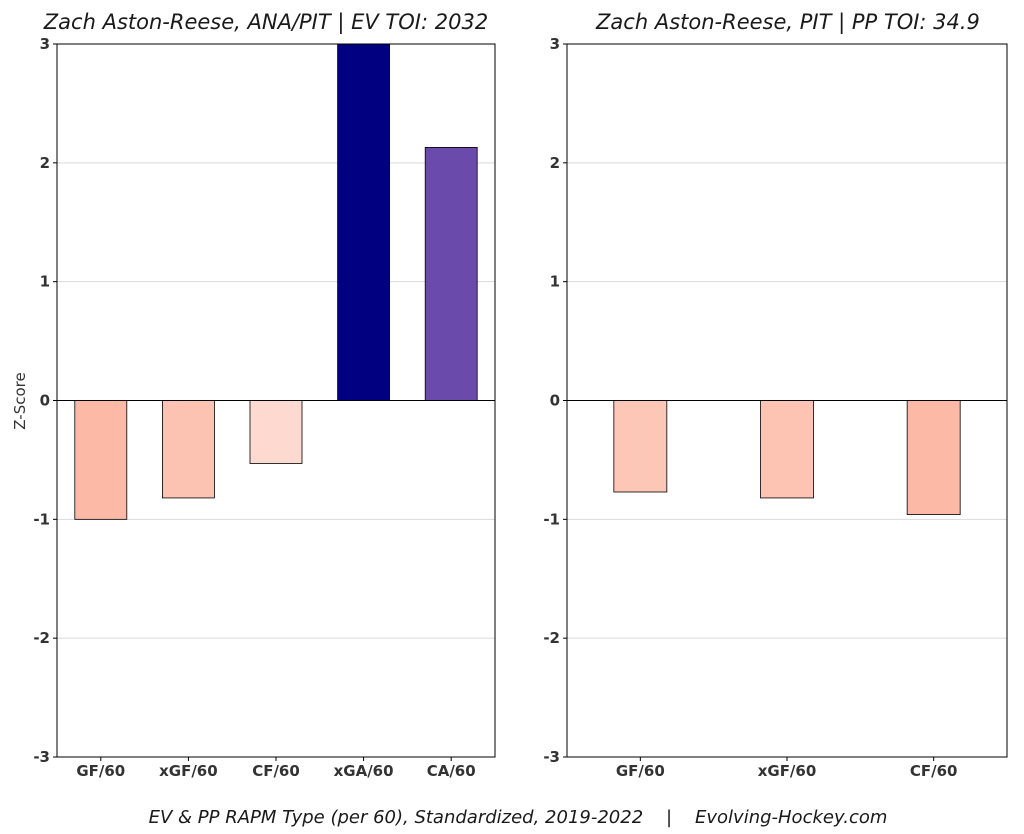  I want to click on ev-y-tick-label: -3, so click(41, 757).